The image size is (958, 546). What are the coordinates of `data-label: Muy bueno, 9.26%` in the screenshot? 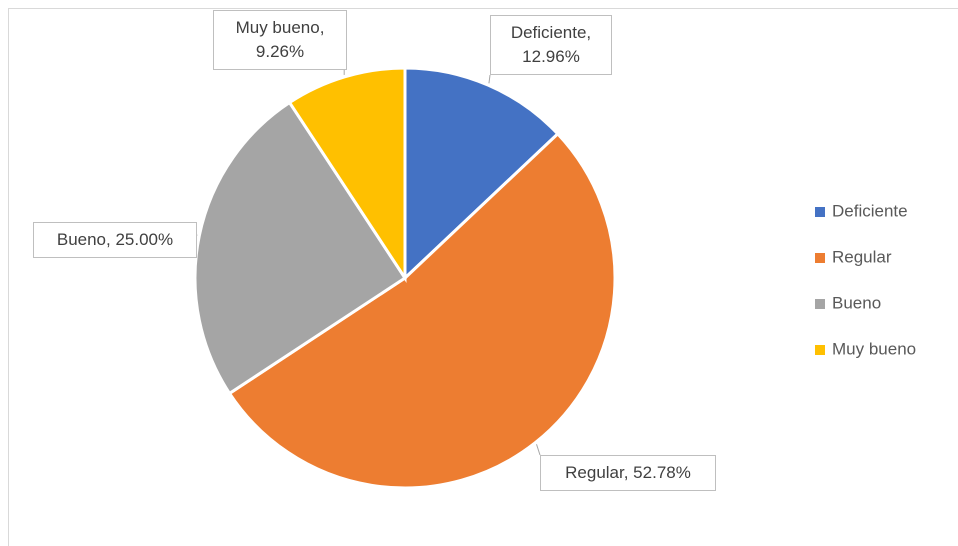 It's located at (280, 40).